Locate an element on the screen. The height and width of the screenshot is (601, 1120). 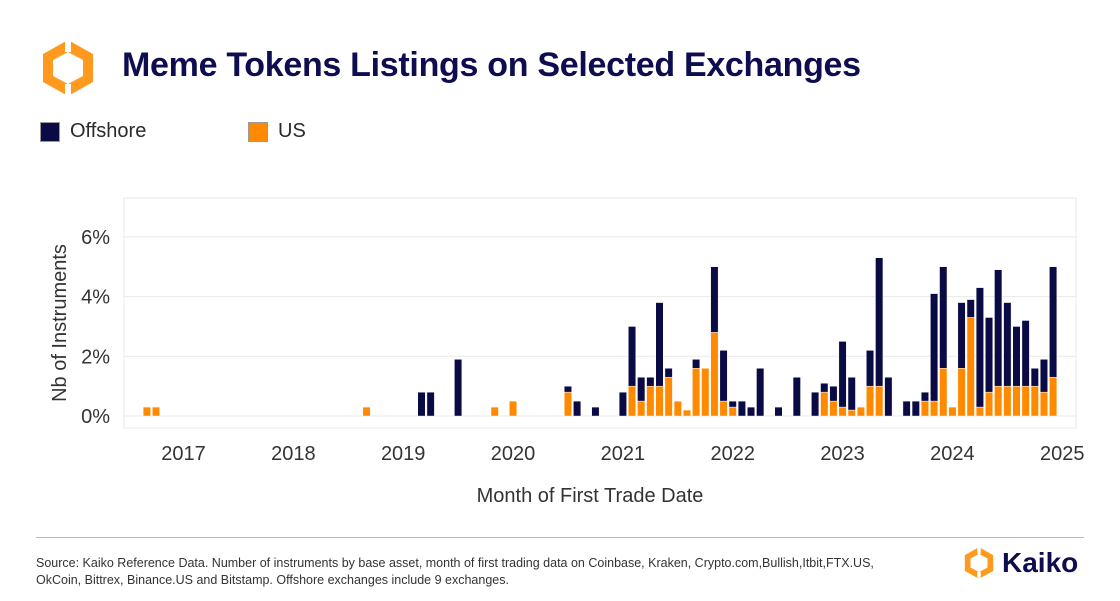
footer-brand: Kaiko is located at coordinates (1020, 563).